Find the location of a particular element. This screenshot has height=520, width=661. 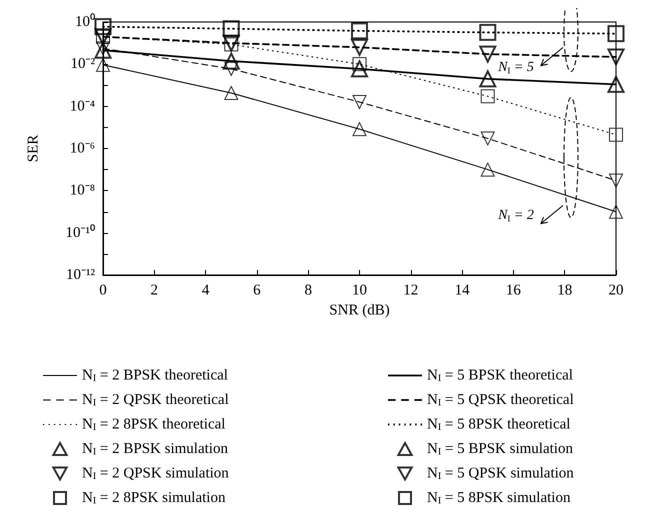

x-tick-label: 12 is located at coordinates (410, 290).